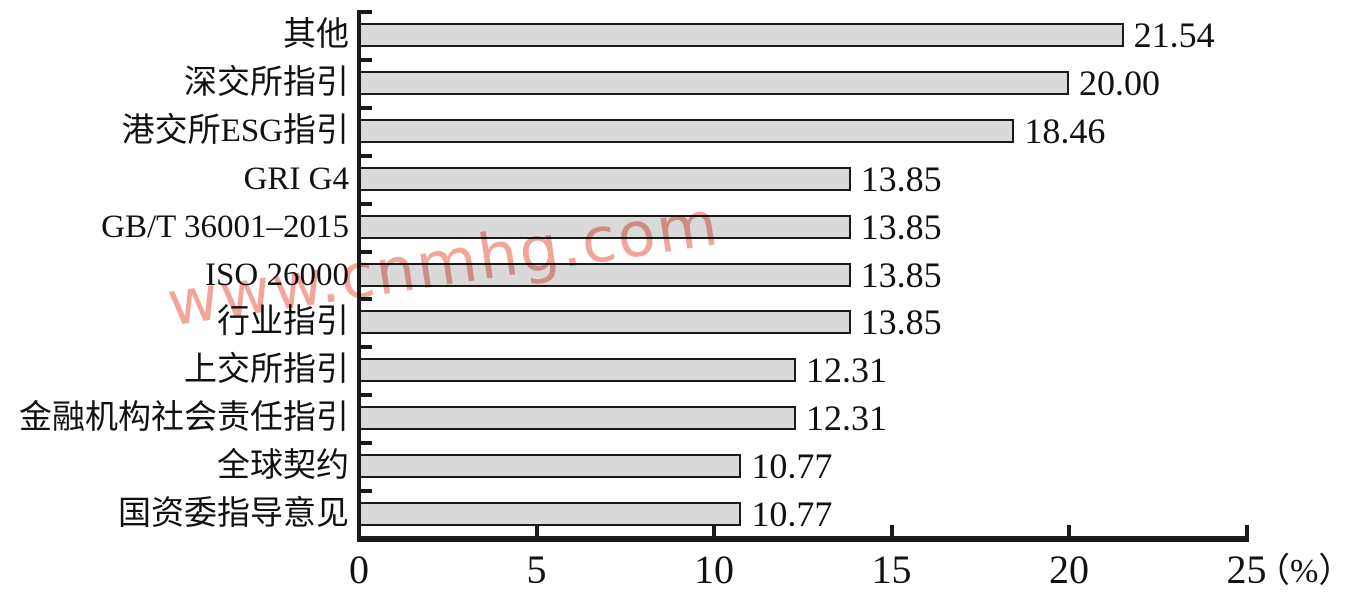 The image size is (1347, 597). I want to click on category-label: 上交所指引, so click(266, 370).